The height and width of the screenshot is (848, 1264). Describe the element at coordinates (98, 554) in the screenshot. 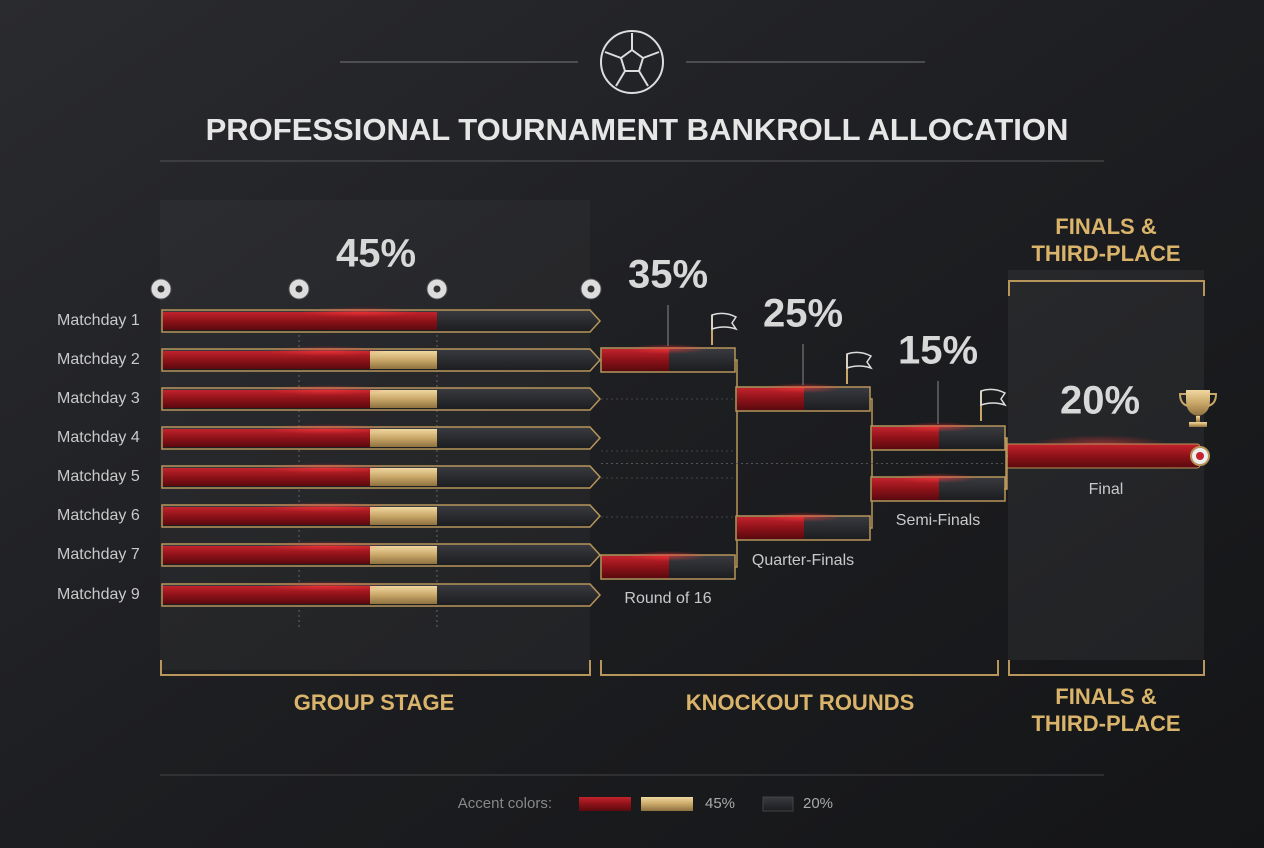

I see `matchday-label: Matchday 7` at that location.